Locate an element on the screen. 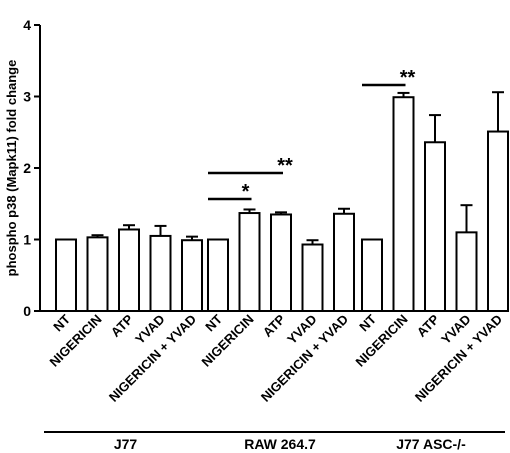 This screenshot has width=510, height=453. y-tick-label: 0 is located at coordinates (27, 311).